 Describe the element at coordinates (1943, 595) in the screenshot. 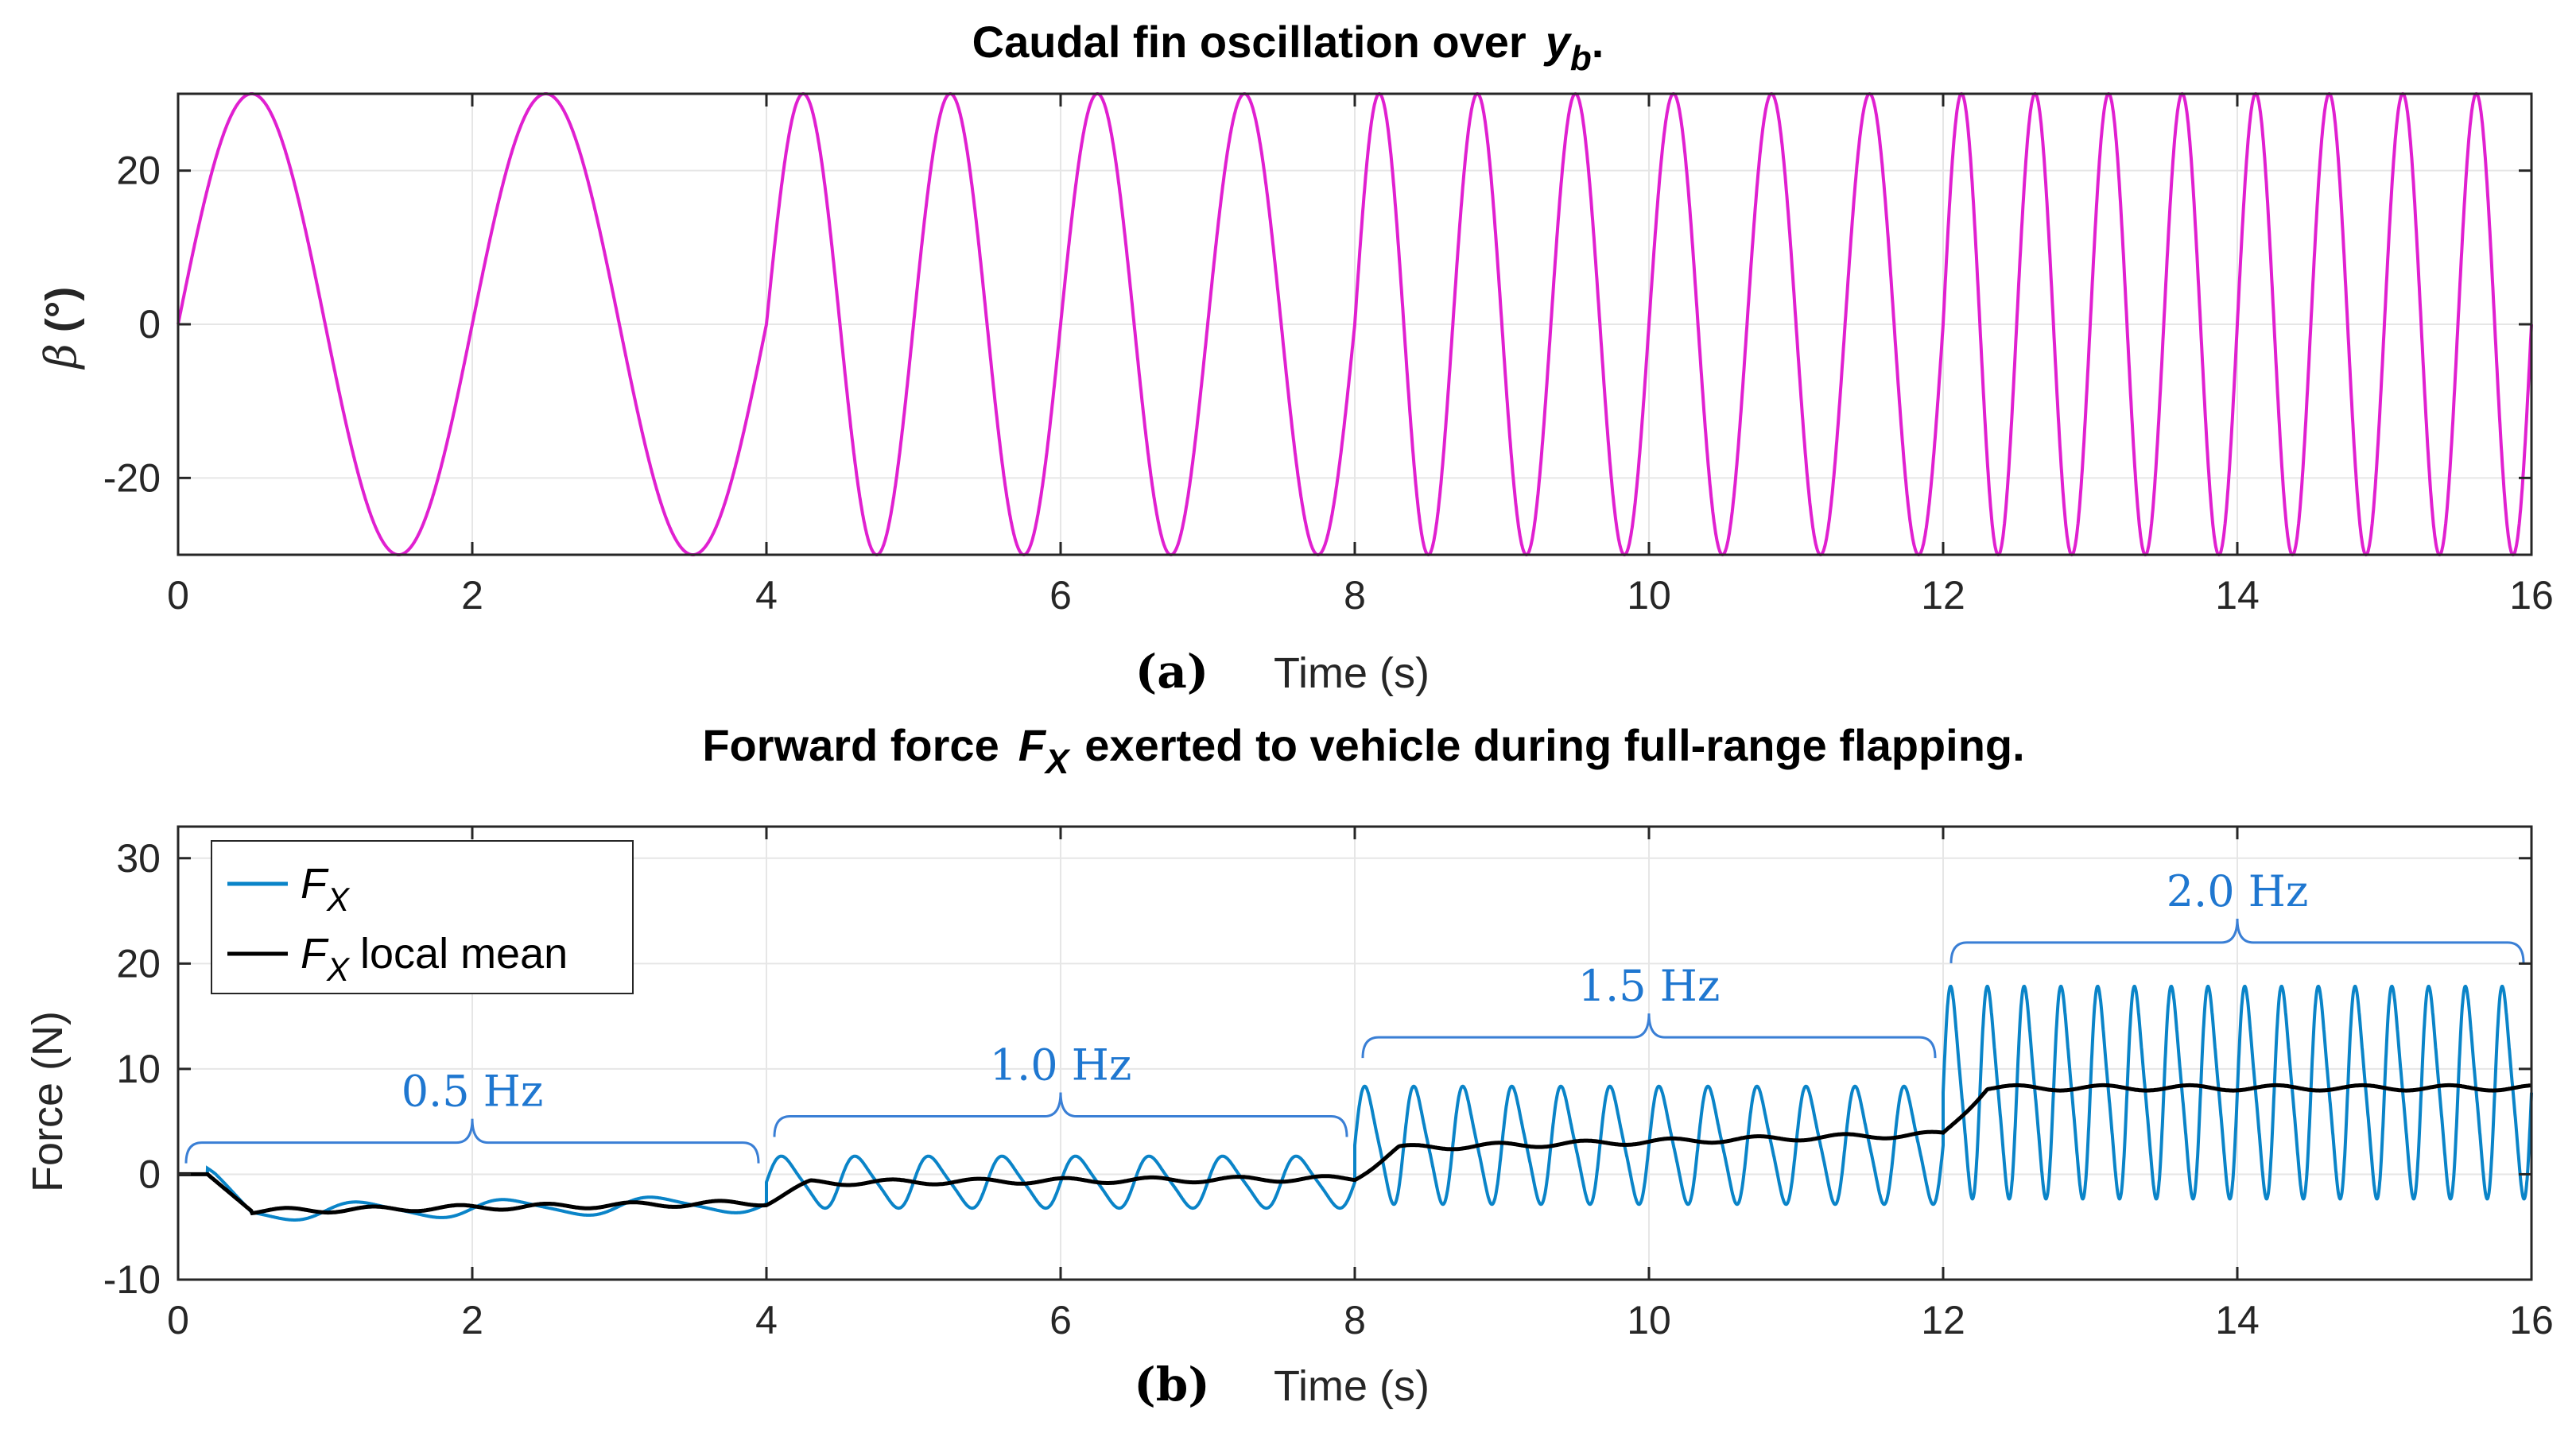

I see `chart-a-x-tick-label: 12` at that location.